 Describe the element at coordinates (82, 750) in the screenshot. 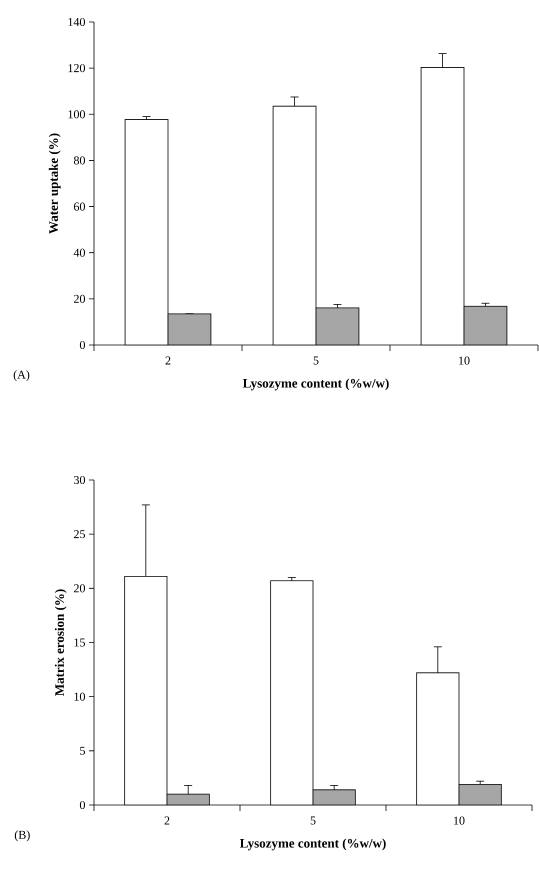

I see `y-tick-label: 5` at that location.